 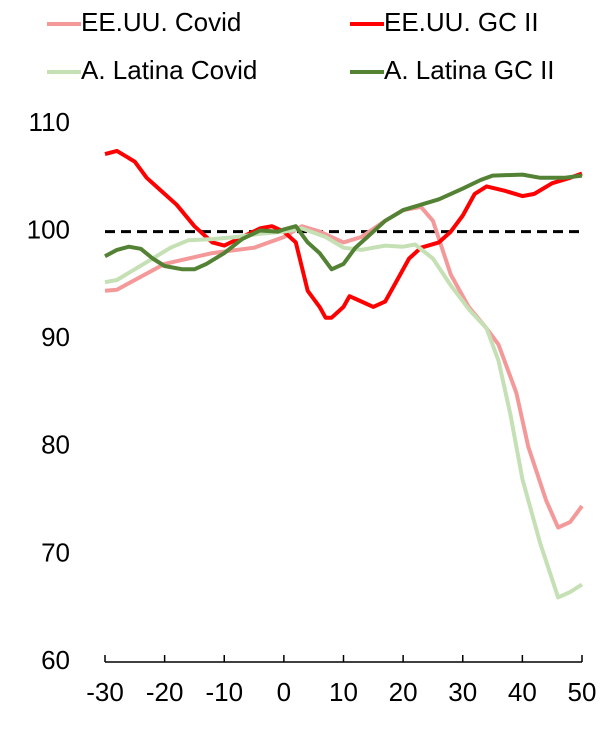 I want to click on x-tick-label: 10, so click(x=343, y=692).